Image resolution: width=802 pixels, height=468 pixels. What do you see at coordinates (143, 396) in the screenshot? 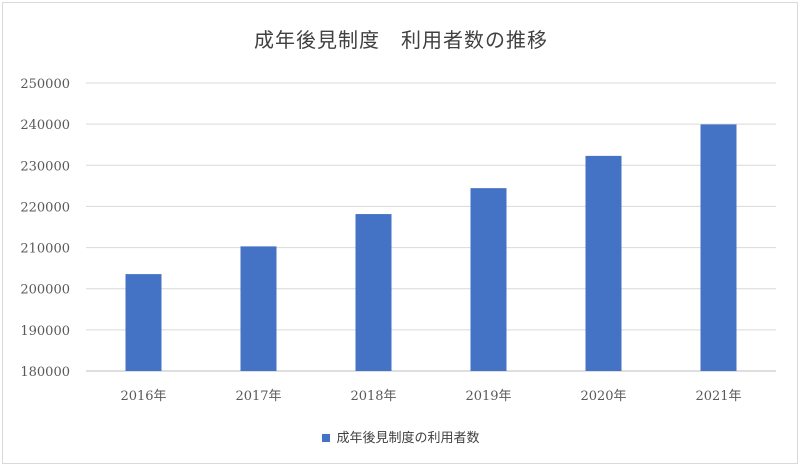
I see `x-tick-label: 2016年` at bounding box center [143, 396].